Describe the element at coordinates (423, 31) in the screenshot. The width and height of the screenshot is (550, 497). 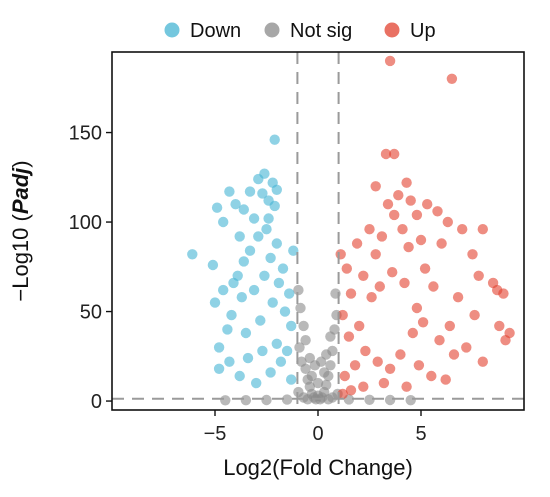
I see `legend-label-up: Up` at that location.